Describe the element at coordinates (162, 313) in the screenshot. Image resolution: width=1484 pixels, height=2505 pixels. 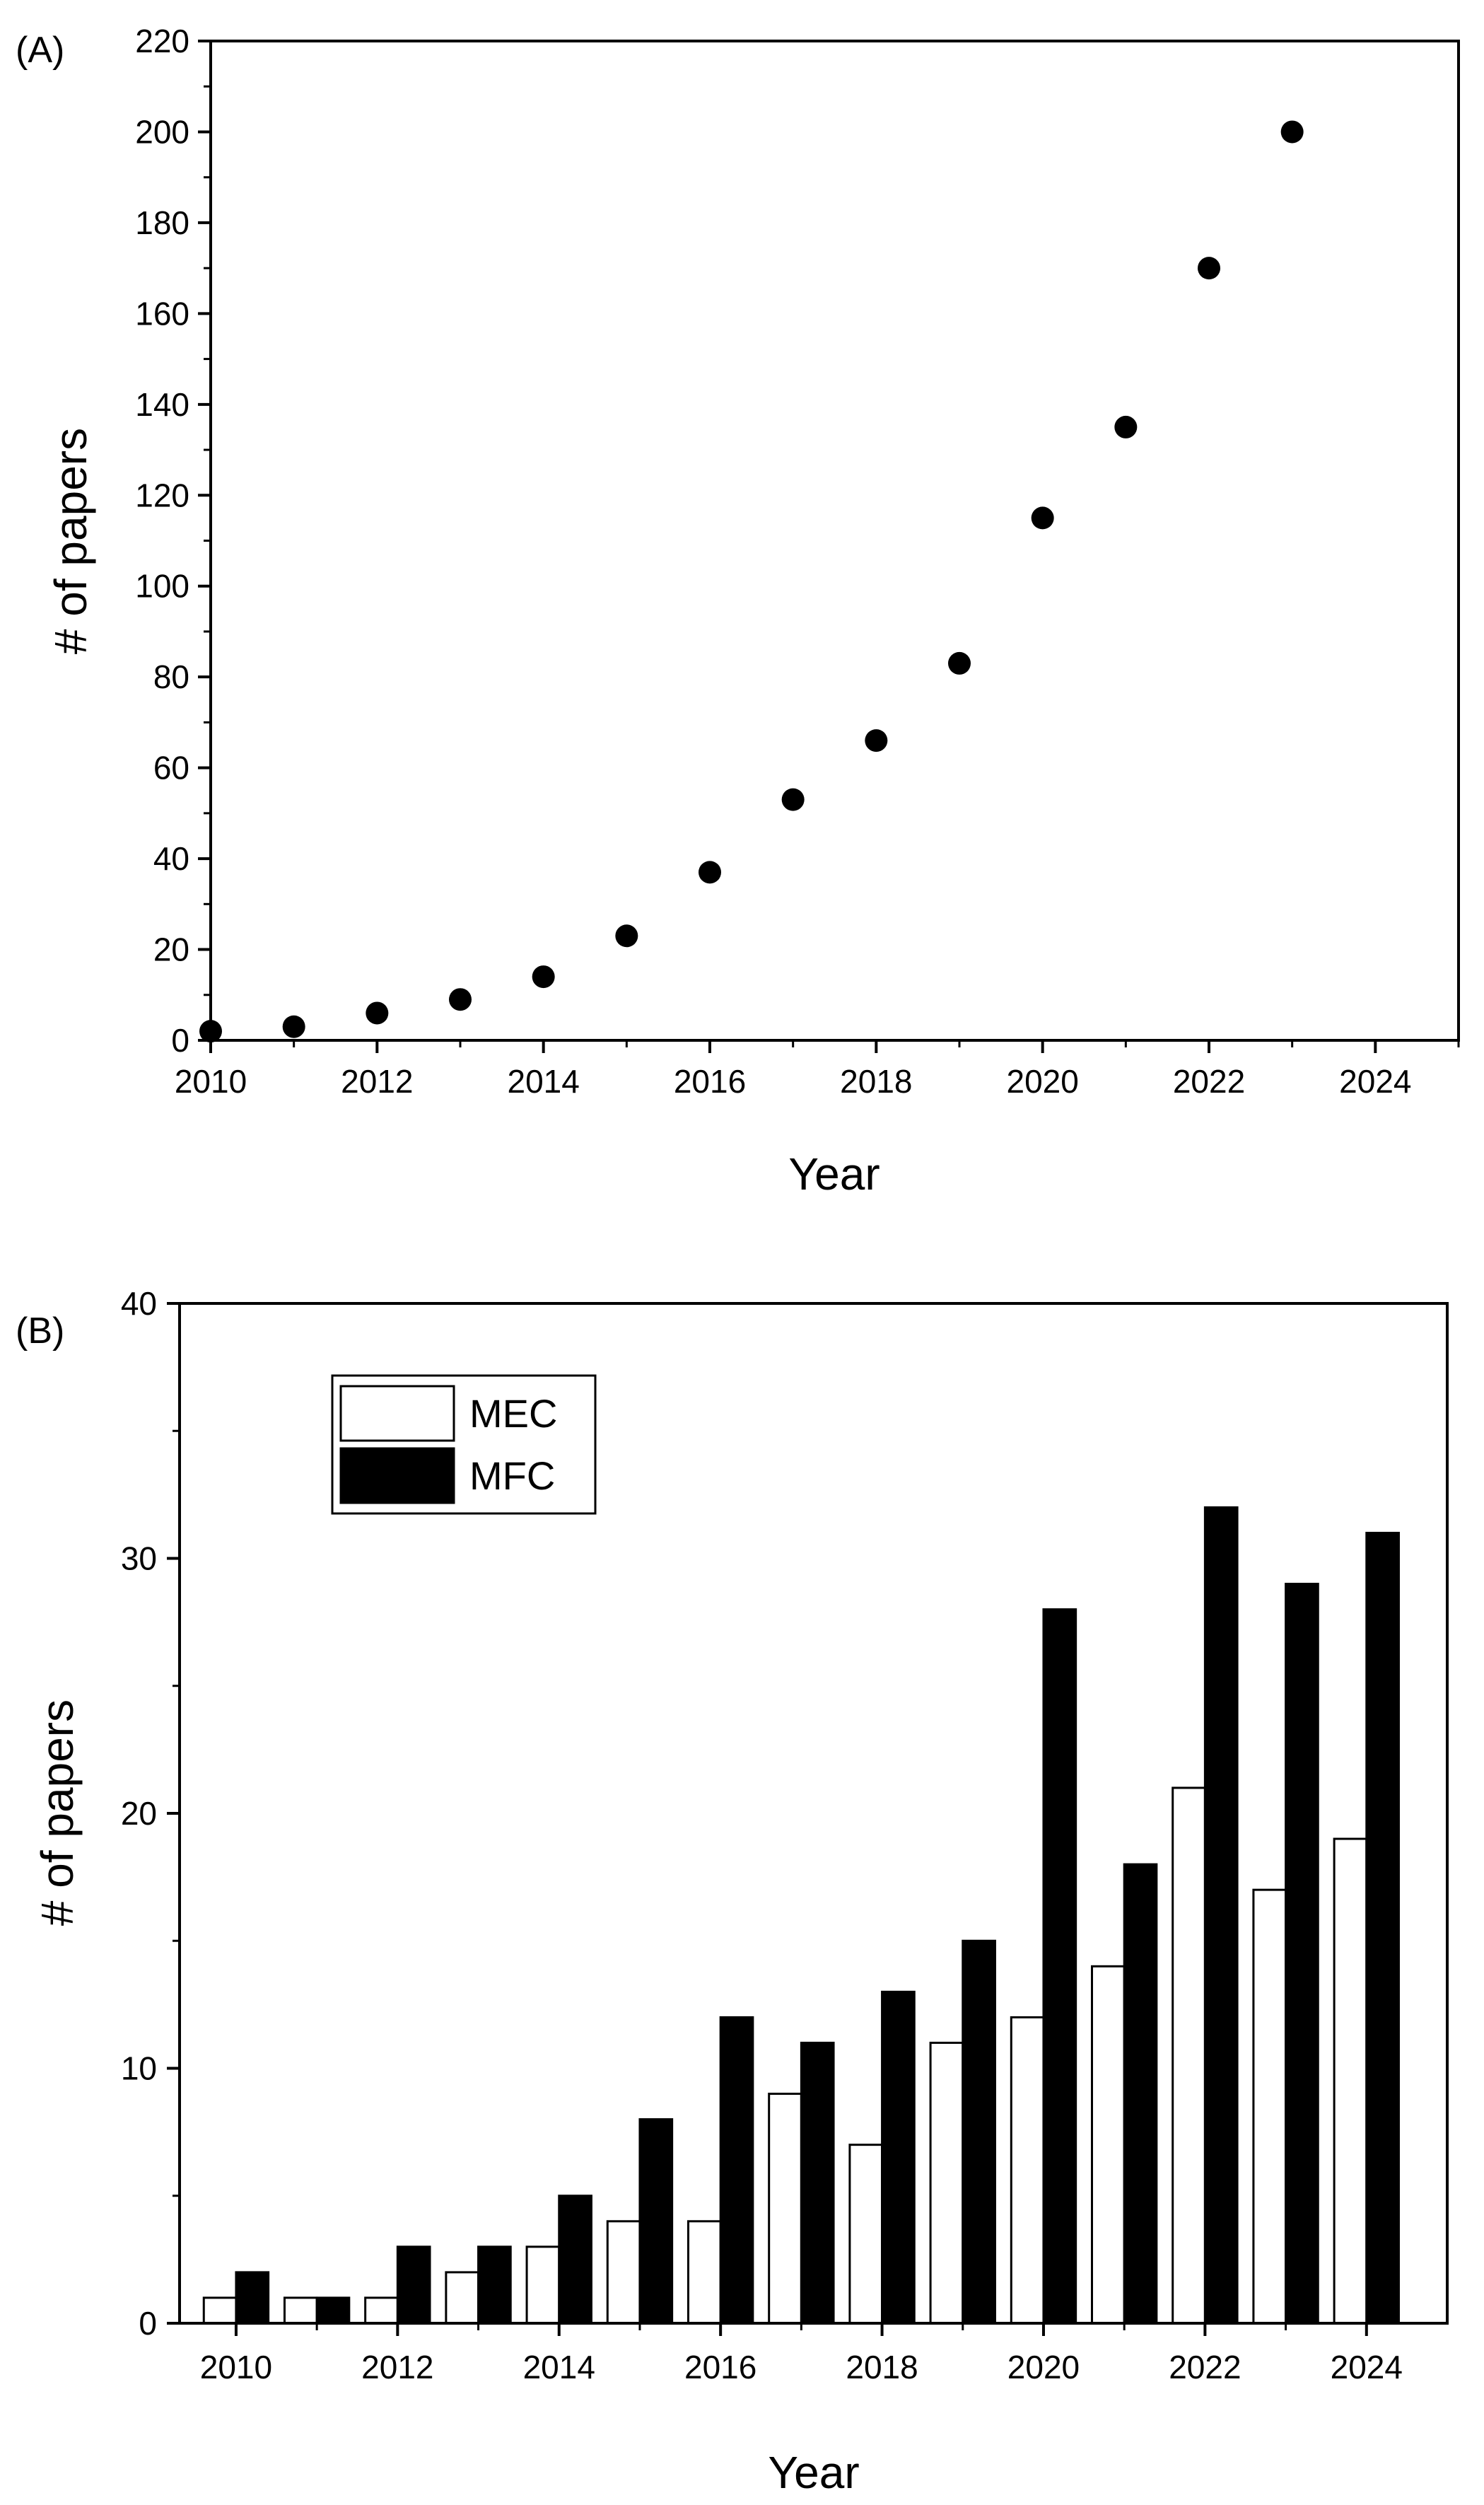
I see `panel-a-y-tick-label: 160` at that location.